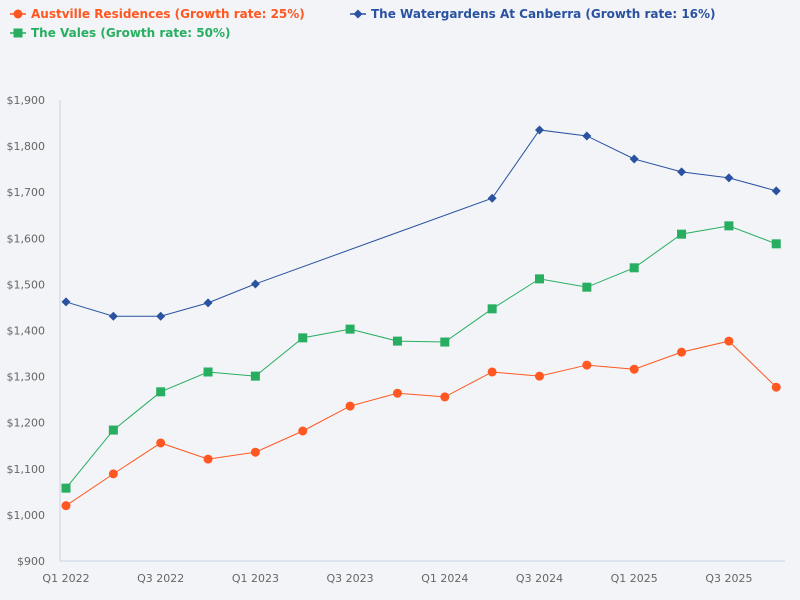 The height and width of the screenshot is (600, 800). What do you see at coordinates (255, 578) in the screenshot?
I see `x-tick-label: Q1 2023` at bounding box center [255, 578].